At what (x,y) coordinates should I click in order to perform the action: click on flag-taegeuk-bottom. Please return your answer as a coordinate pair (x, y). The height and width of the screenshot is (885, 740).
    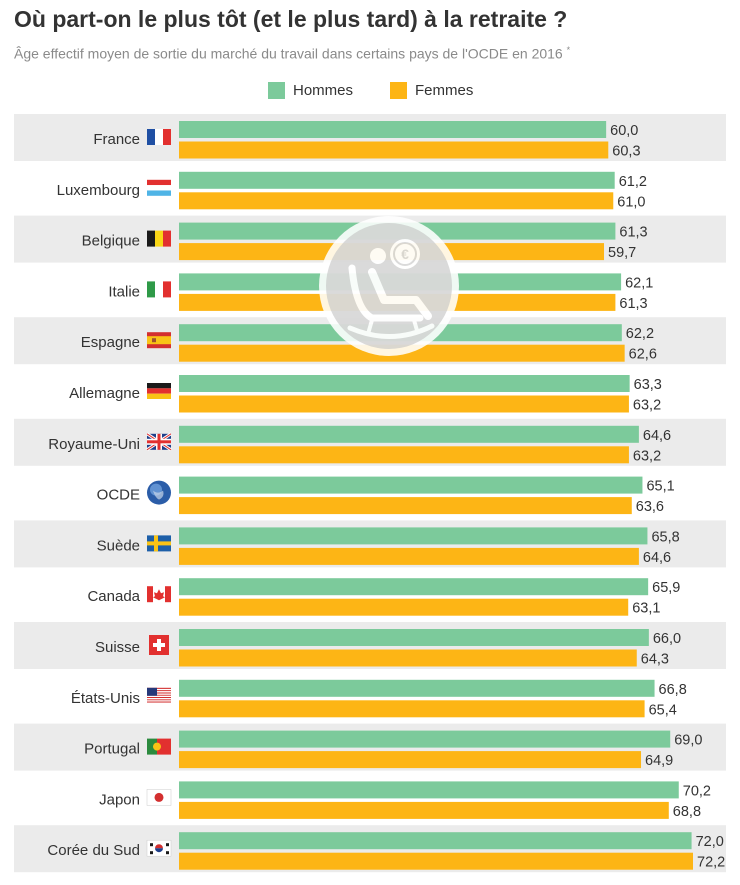
    Looking at the image, I should click on (159, 850).